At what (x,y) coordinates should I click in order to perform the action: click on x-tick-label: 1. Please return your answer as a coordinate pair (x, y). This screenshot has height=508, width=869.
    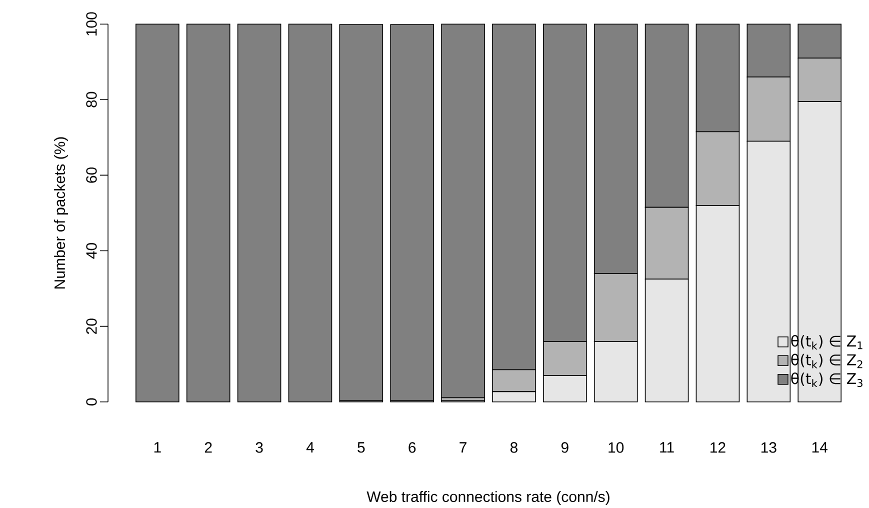
    Looking at the image, I should click on (157, 447).